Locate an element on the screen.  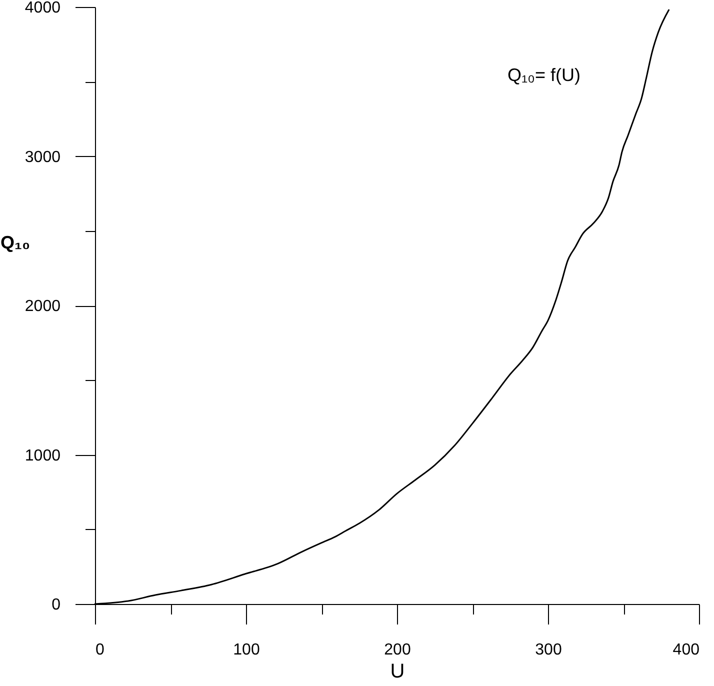
x-tick-label: 200 is located at coordinates (397, 650).